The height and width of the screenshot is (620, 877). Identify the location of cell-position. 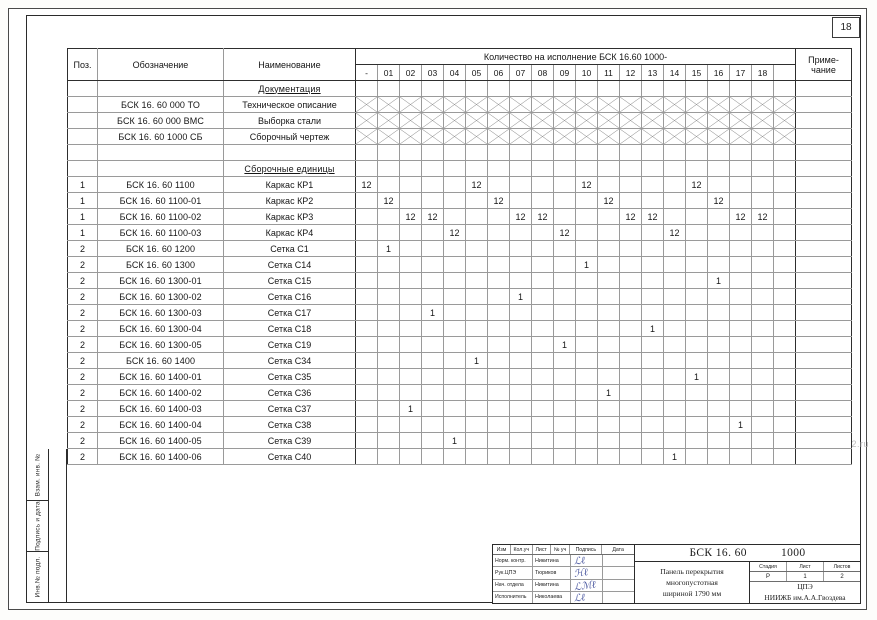
(82, 120).